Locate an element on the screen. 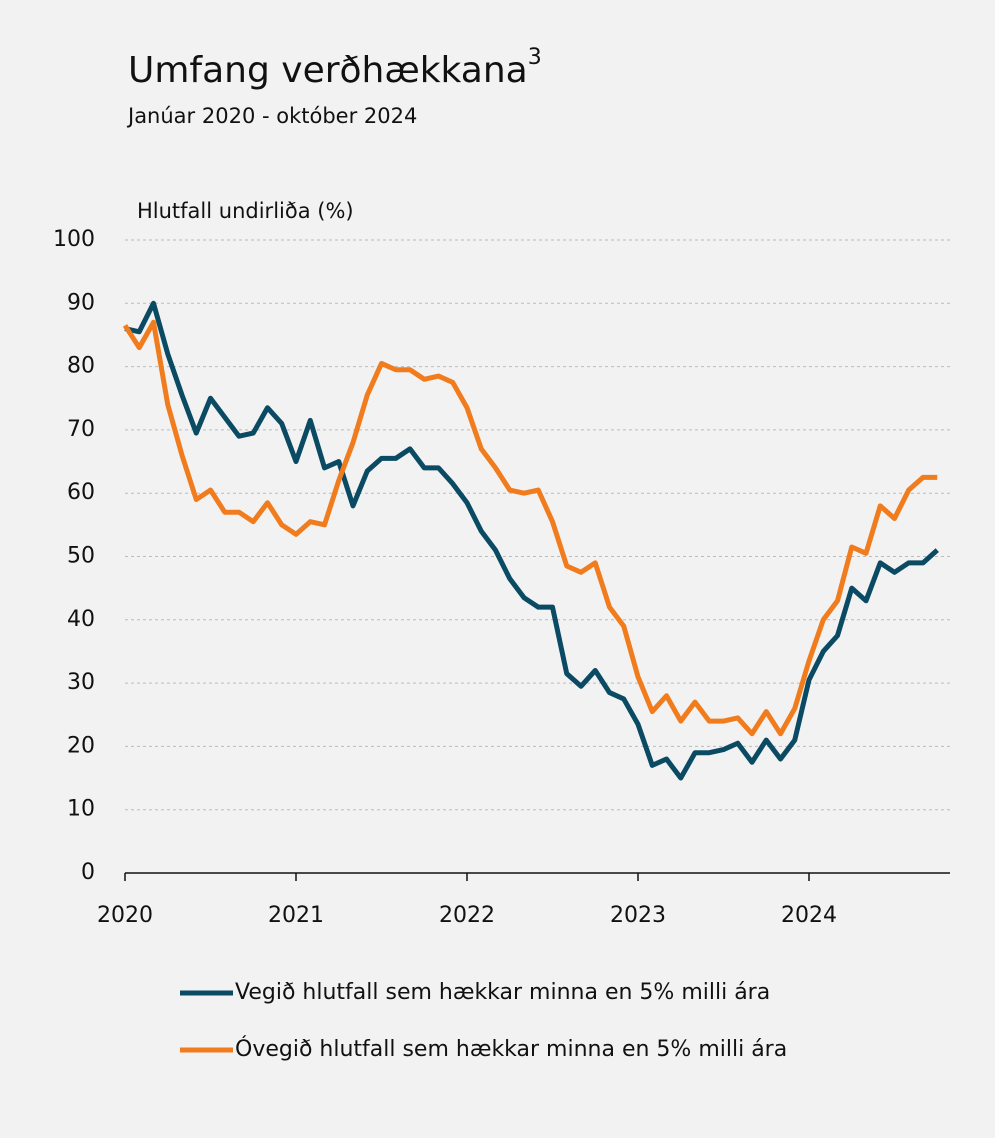  x-tick-label: 2024 is located at coordinates (809, 915).